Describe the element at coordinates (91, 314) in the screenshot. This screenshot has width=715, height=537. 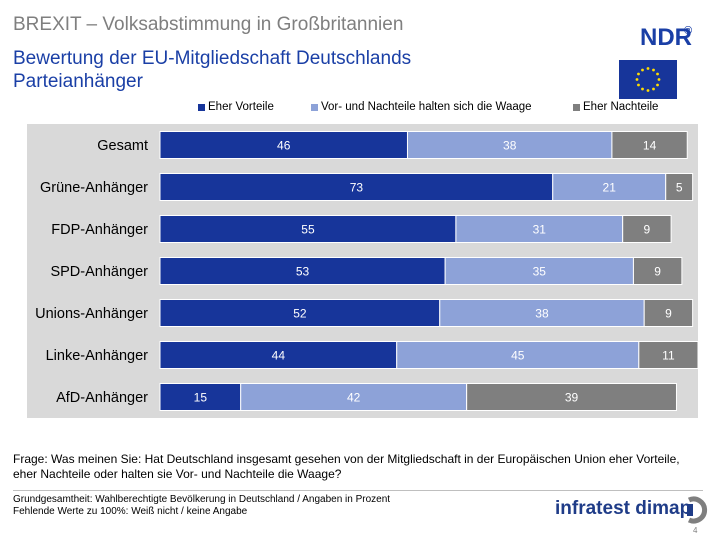
I see `category-label: Unions-Anhänger` at that location.